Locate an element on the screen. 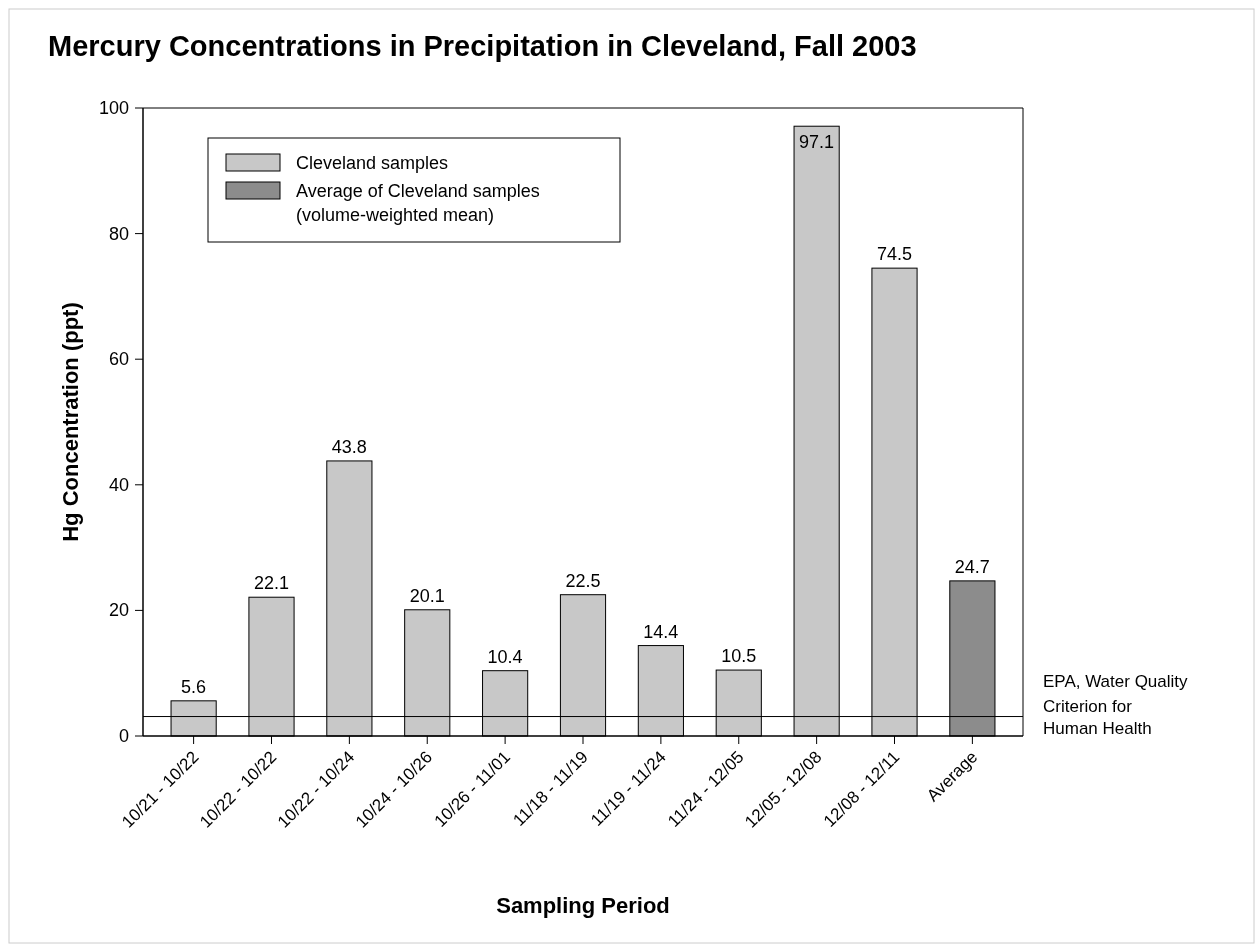 The height and width of the screenshot is (944, 1255). data-label: 43.8 is located at coordinates (349, 446).